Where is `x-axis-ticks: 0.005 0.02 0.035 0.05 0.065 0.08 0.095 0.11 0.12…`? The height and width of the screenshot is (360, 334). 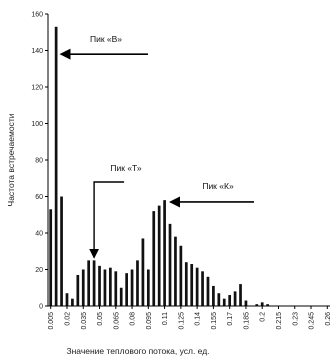
x-axis-ticks: 0.005 0.02 0.035 0.05 0.065 0.08 0.095 0.11 0.12… is located at coordinates (190, 318).